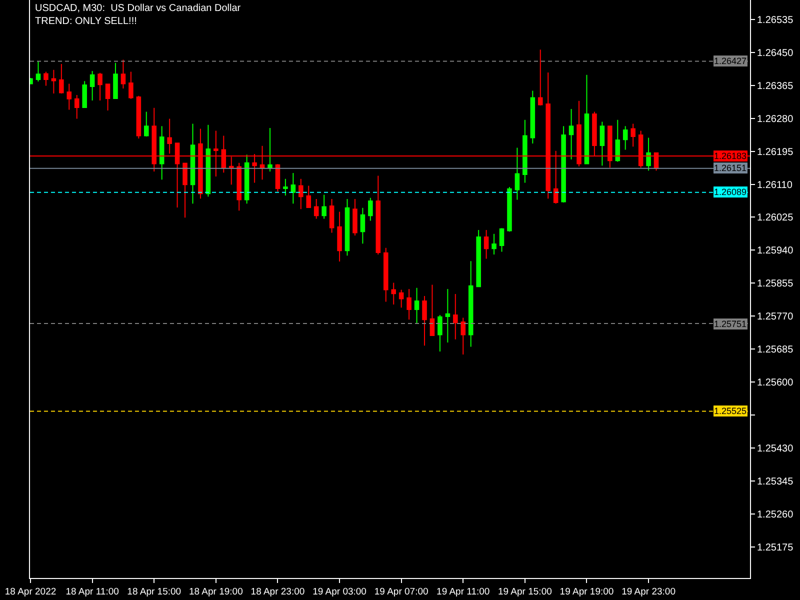 This screenshot has height=600, width=800. Describe the element at coordinates (649, 592) in the screenshot. I see `x-tick-label: 19 Apr 23:00` at that location.